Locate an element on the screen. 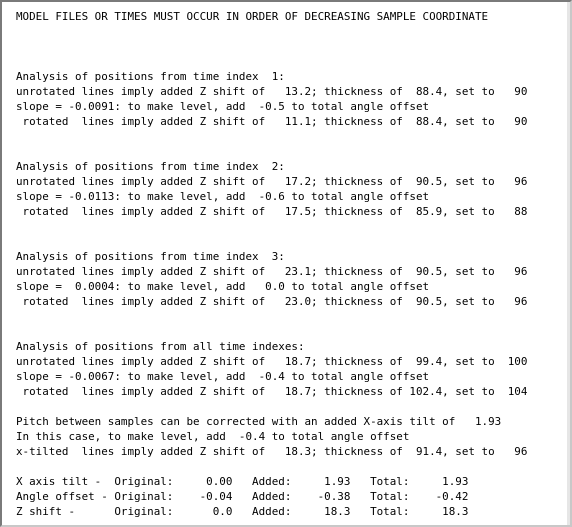  section-heading: Analysis of positions from time index 2: is located at coordinates (150, 166).